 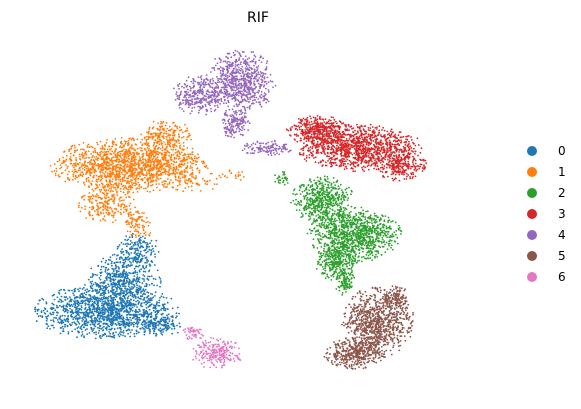 I want to click on point-cluster-1-2083, so click(x=182, y=171).